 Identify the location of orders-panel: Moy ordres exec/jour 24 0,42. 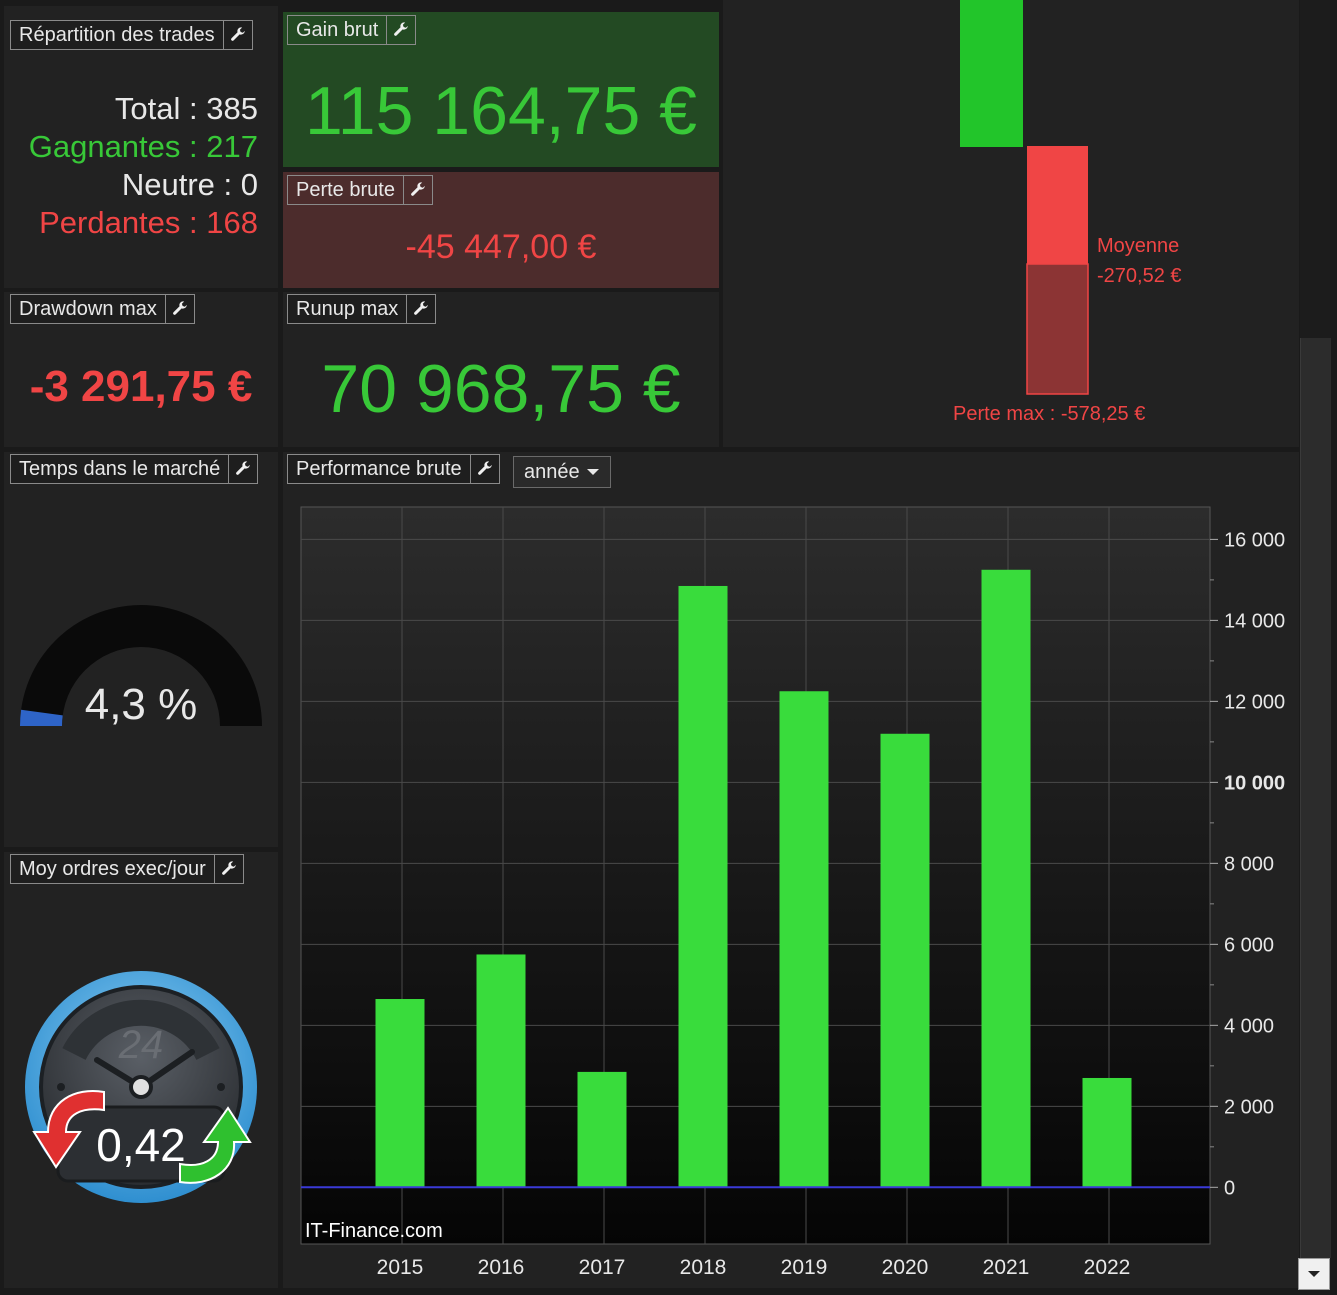
(141, 1070).